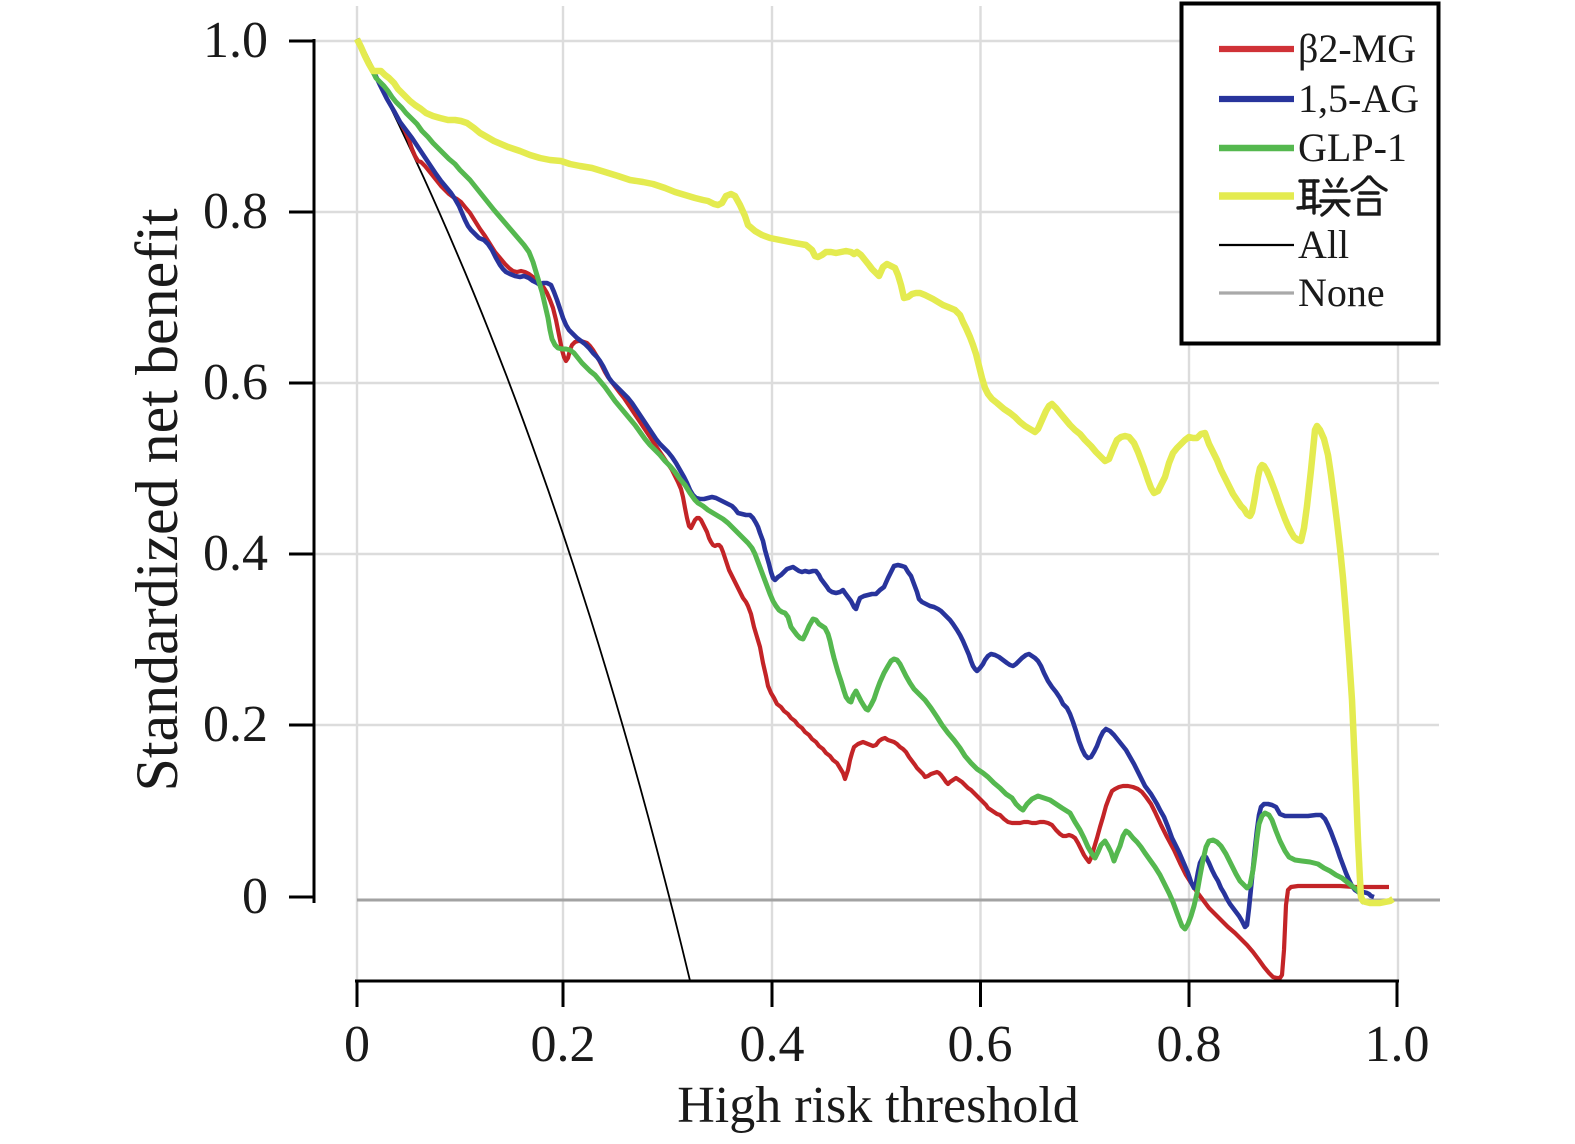  I want to click on svg-text: Standardized net benefit, so click(157, 499).